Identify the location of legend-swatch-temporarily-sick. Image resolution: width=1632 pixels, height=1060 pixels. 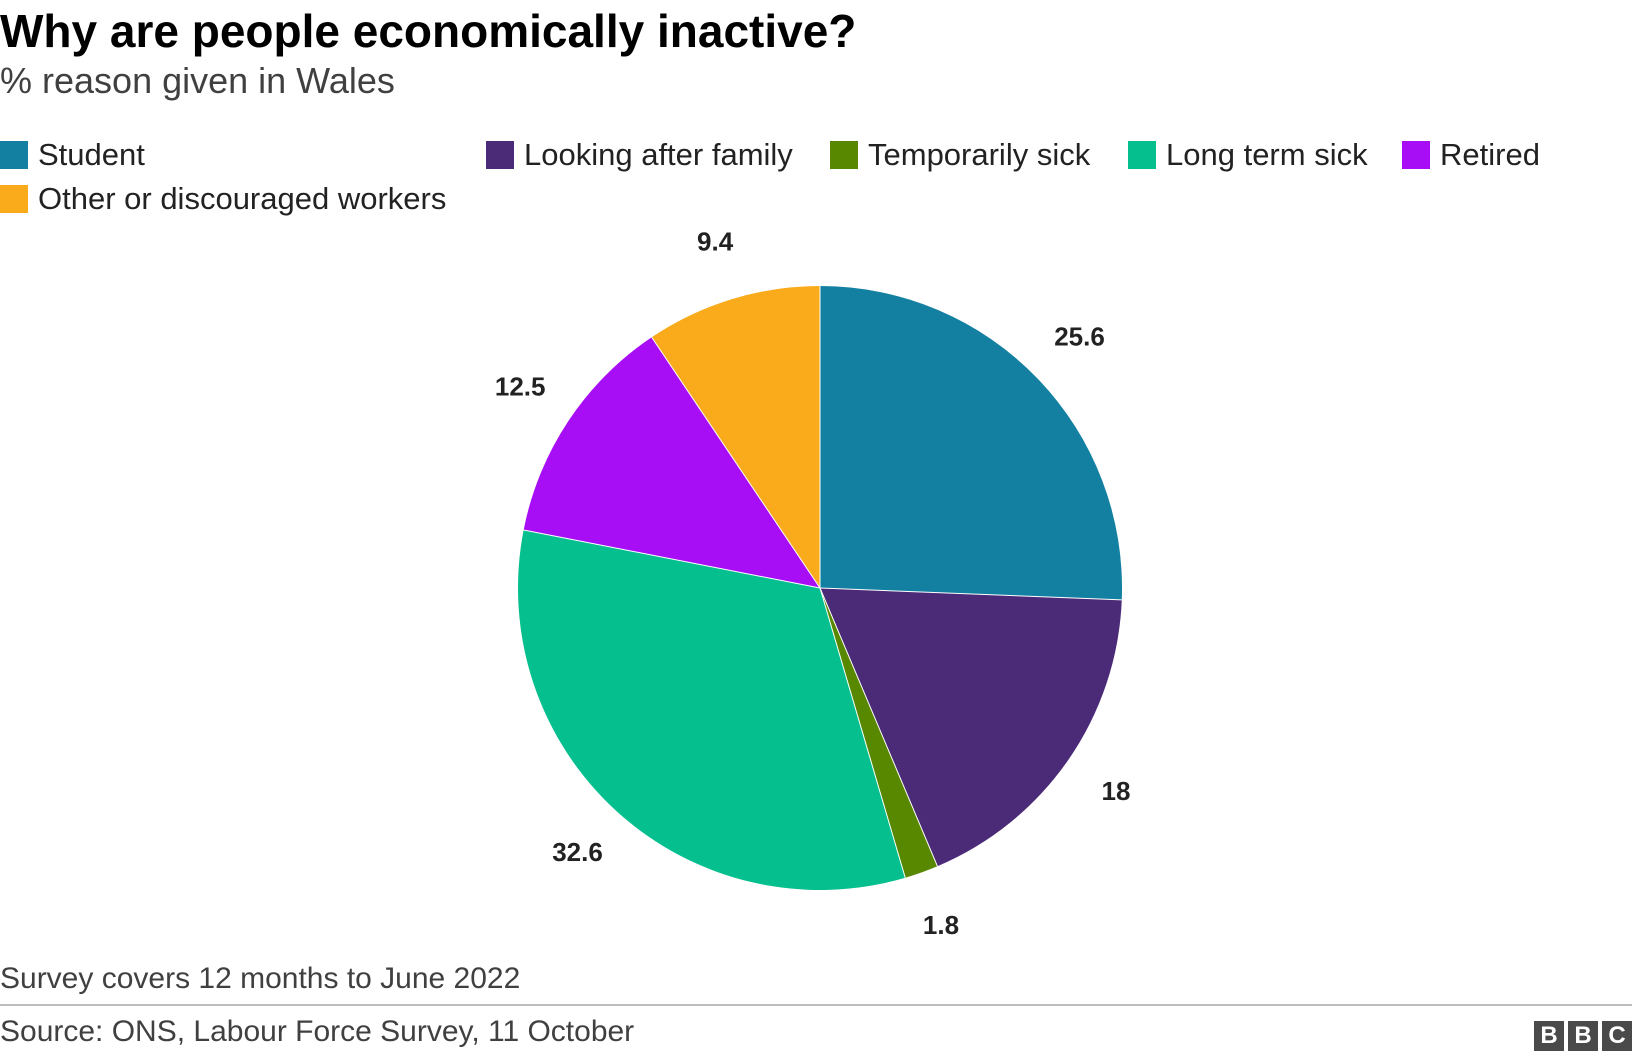
(844, 155).